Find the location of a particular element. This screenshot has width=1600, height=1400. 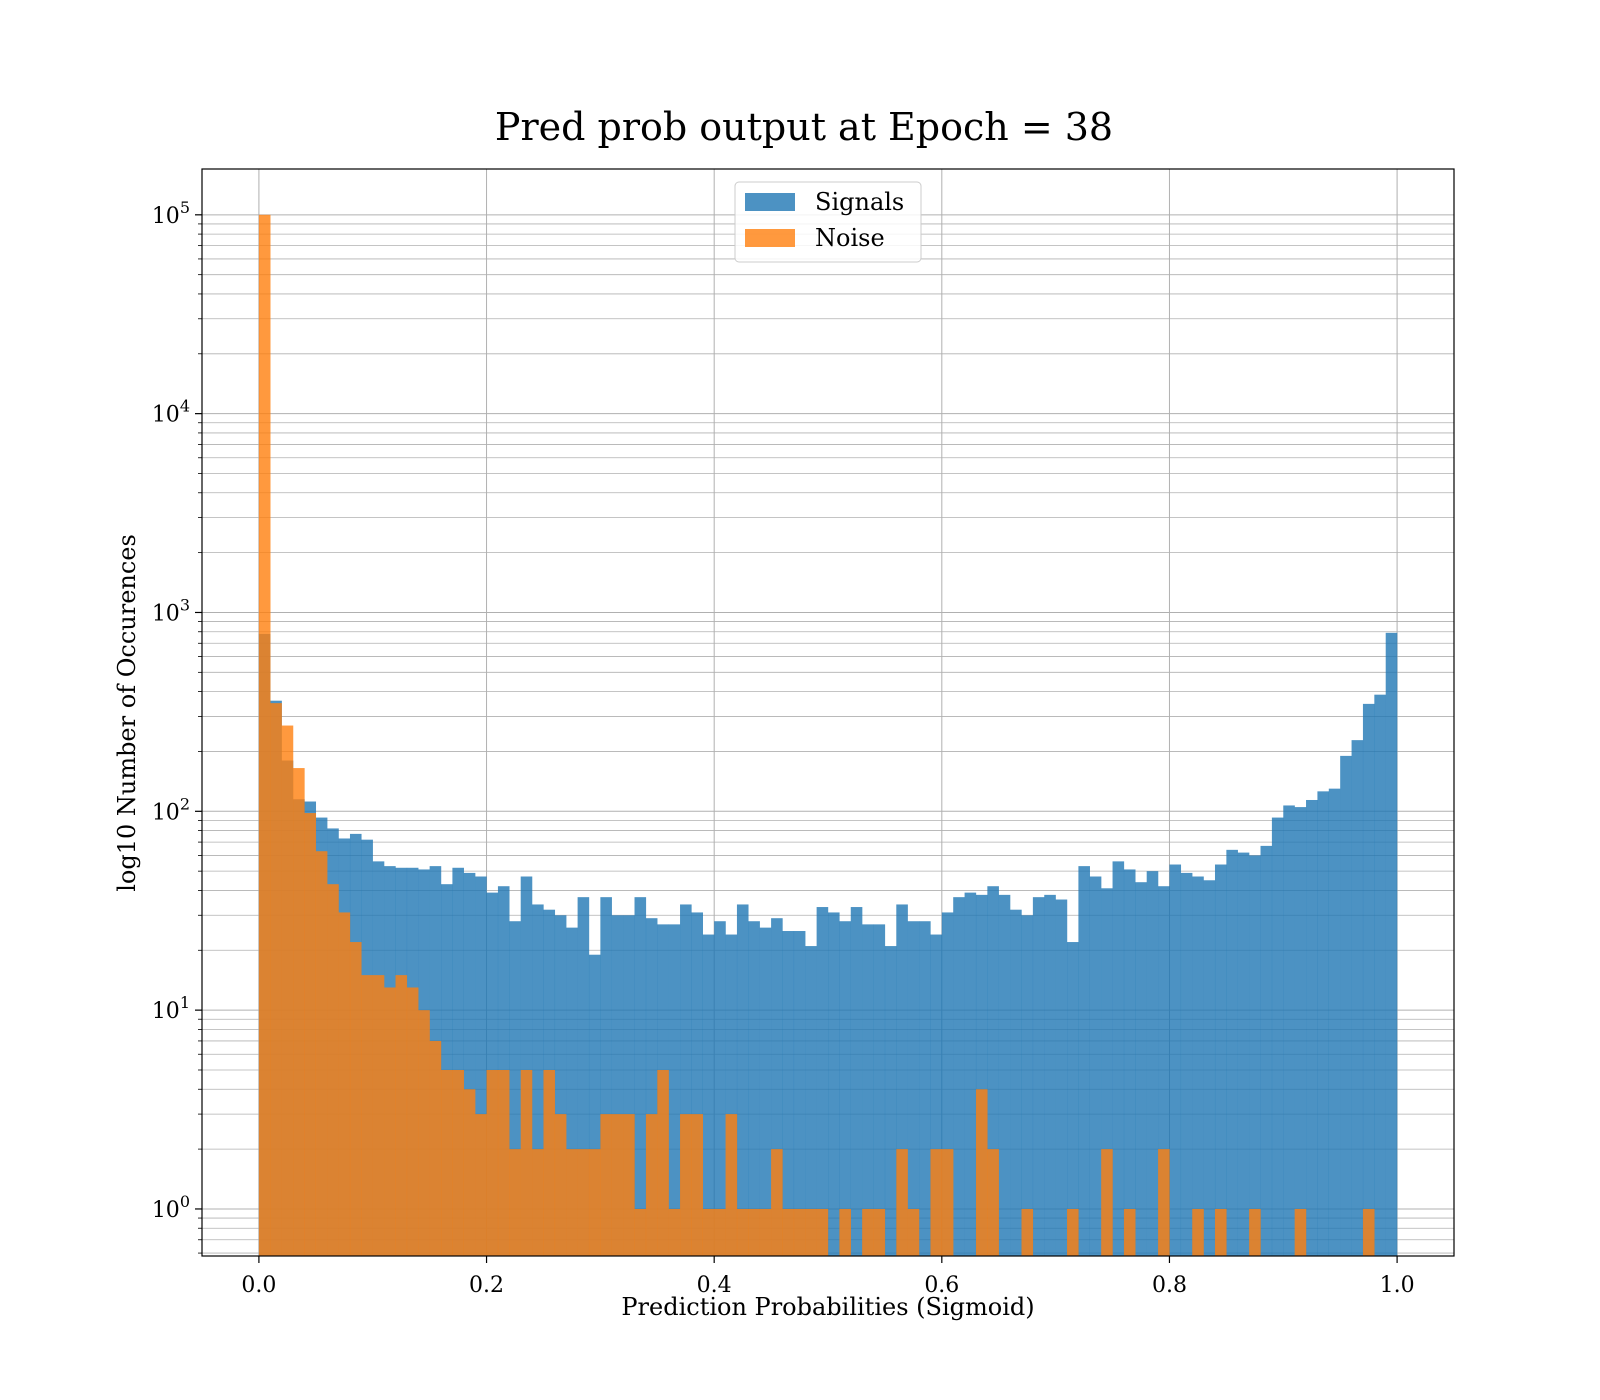

x-tick-label: 0.4 is located at coordinates (714, 1285).